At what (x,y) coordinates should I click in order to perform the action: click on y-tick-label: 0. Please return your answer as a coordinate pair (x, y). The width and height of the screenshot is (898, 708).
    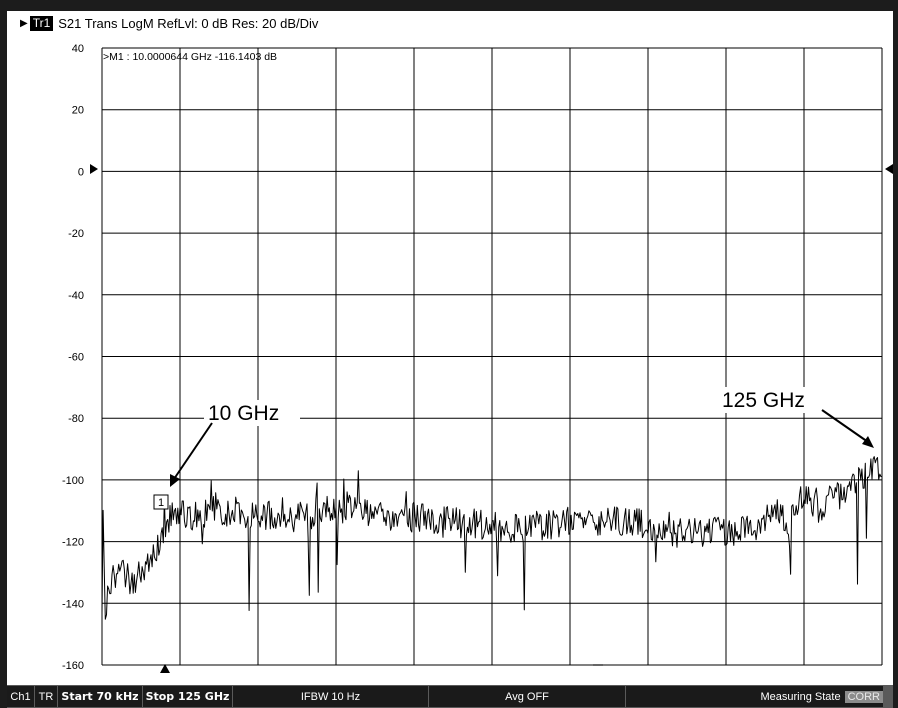
    Looking at the image, I should click on (81, 172).